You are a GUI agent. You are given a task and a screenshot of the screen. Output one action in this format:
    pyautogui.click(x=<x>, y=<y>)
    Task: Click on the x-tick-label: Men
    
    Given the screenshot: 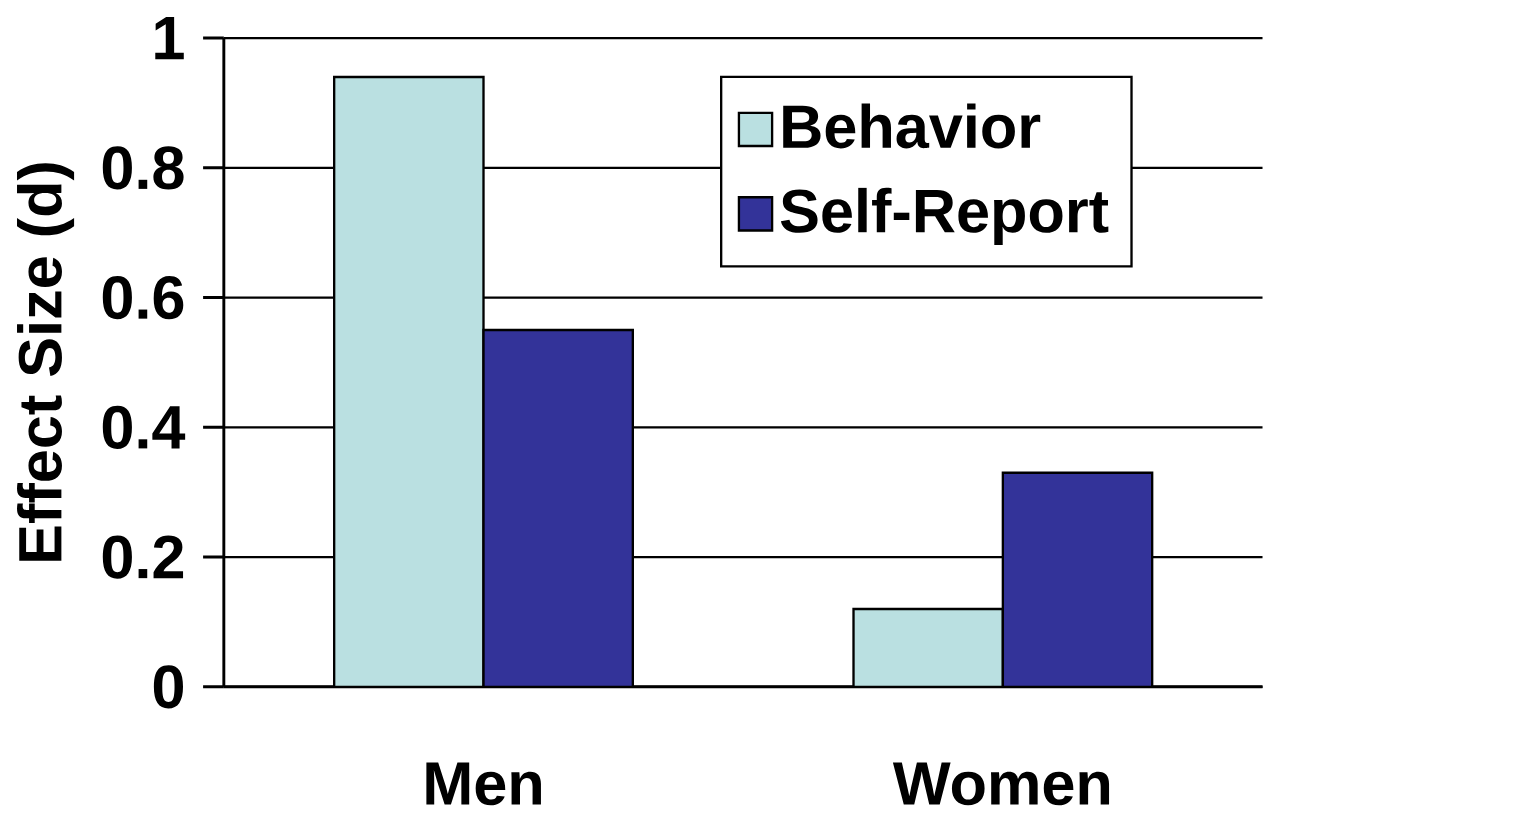 What is the action you would take?
    pyautogui.click(x=483, y=784)
    